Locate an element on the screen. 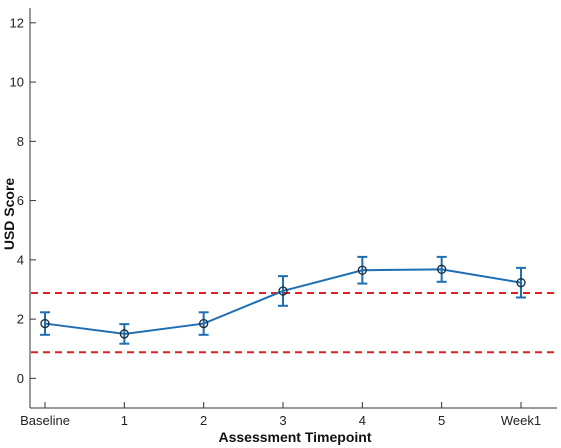 Image resolution: width=561 pixels, height=448 pixels. y-tick-label-4: 4 is located at coordinates (20, 259).